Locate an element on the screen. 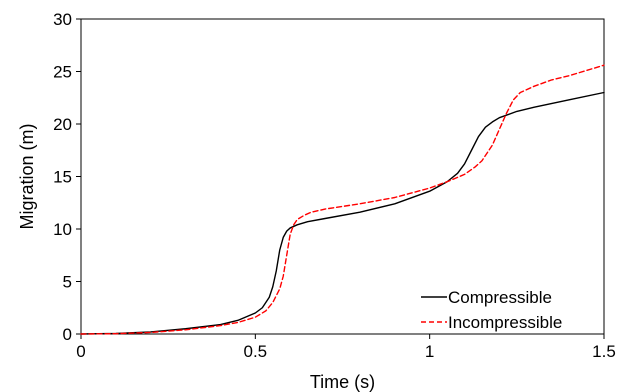 This screenshot has height=392, width=632. x-tick-label: 0 is located at coordinates (80, 351).